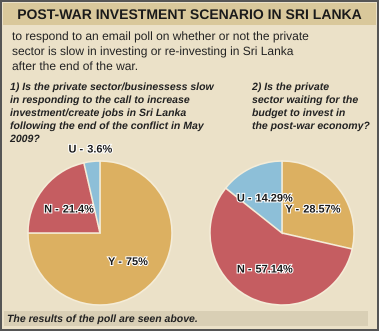  What do you see at coordinates (310, 106) in the screenshot?
I see `chart-title: 2) Is the private sector waiting for the budget to invest in the post-war economy?` at bounding box center [310, 106].